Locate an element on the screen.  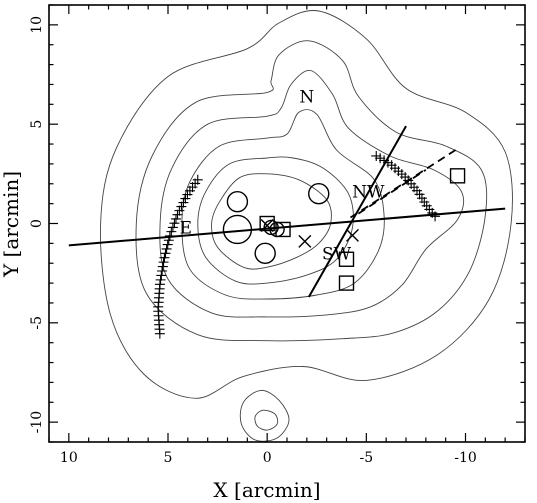
x-axis-title: X [arcmin] is located at coordinates (266, 490).